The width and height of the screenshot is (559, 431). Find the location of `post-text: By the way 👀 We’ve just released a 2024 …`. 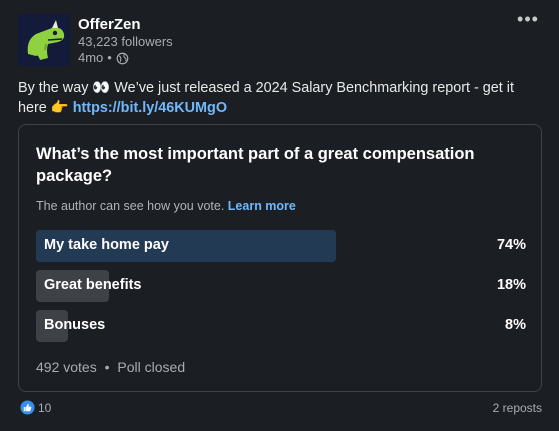

post-text: By the way 👀 We’ve just released a 2024 … is located at coordinates (278, 98).